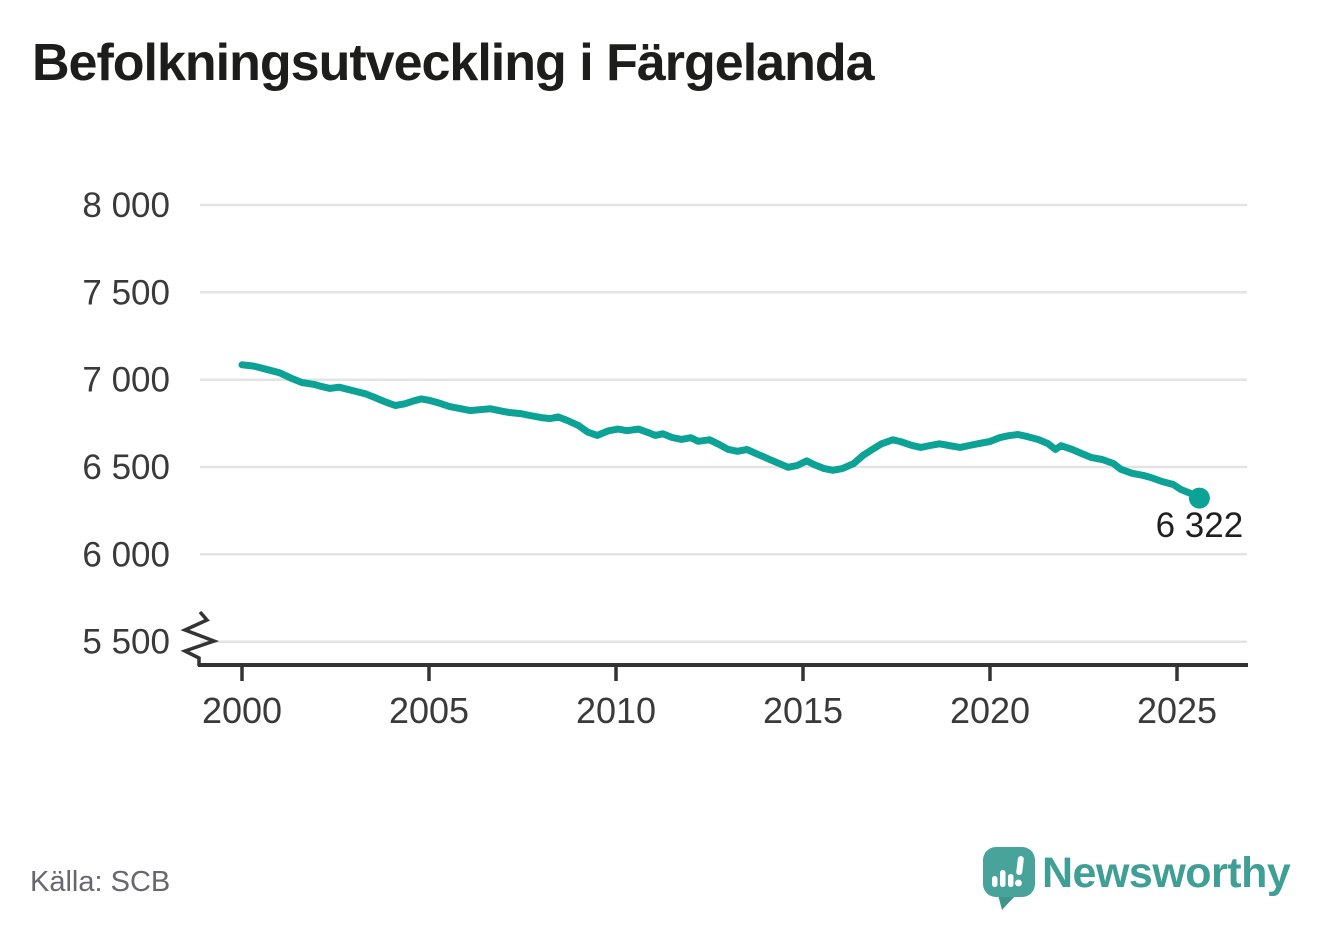  Describe the element at coordinates (126, 380) in the screenshot. I see `y-axis-label: 7 000` at that location.